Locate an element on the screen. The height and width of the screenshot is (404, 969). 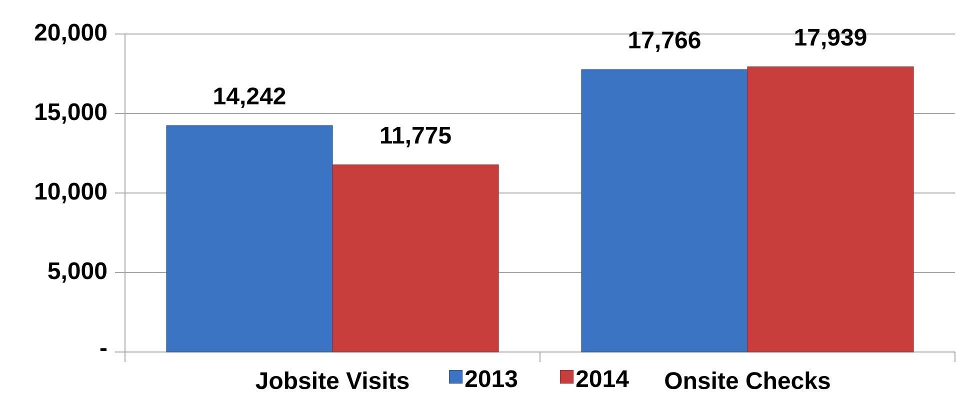
y-tick-label: 5,000 is located at coordinates (77, 272).